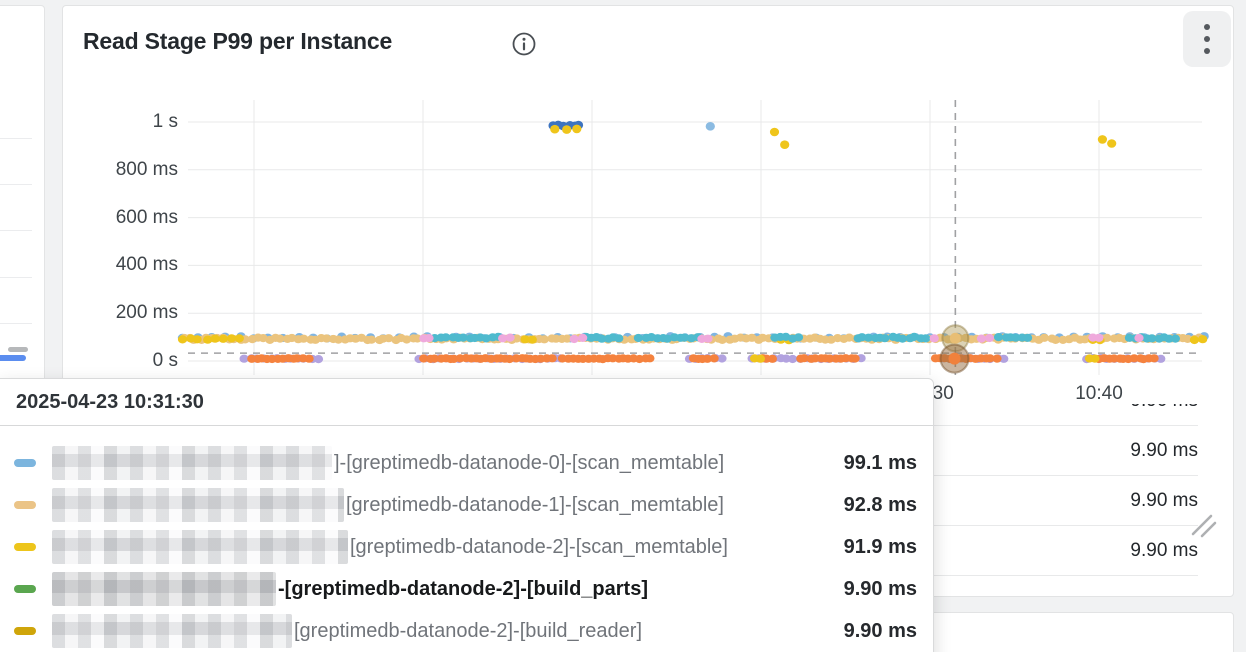 Image resolution: width=1246 pixels, height=652 pixels. What do you see at coordinates (524, 44) in the screenshot?
I see `info-icon` at bounding box center [524, 44].